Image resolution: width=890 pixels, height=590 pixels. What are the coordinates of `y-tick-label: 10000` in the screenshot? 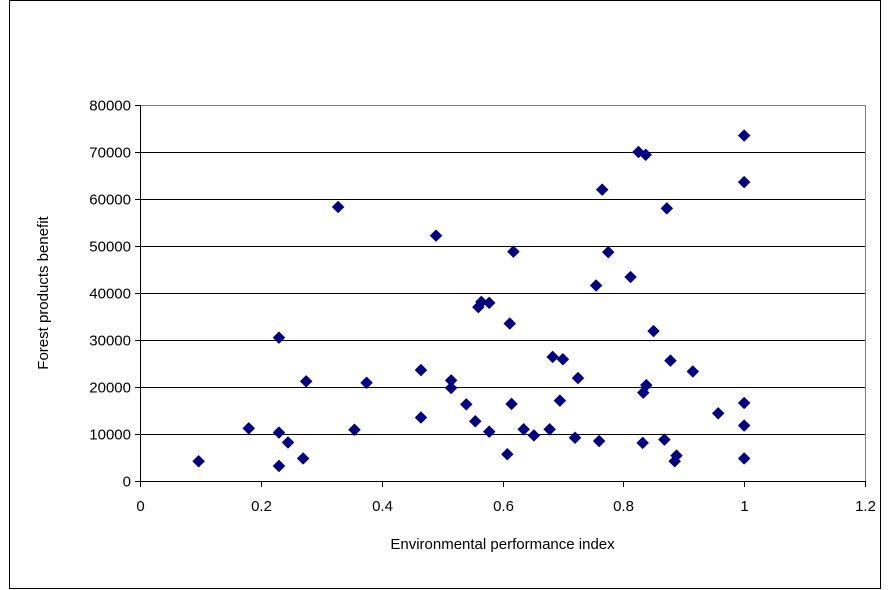 It's located at (110, 435).